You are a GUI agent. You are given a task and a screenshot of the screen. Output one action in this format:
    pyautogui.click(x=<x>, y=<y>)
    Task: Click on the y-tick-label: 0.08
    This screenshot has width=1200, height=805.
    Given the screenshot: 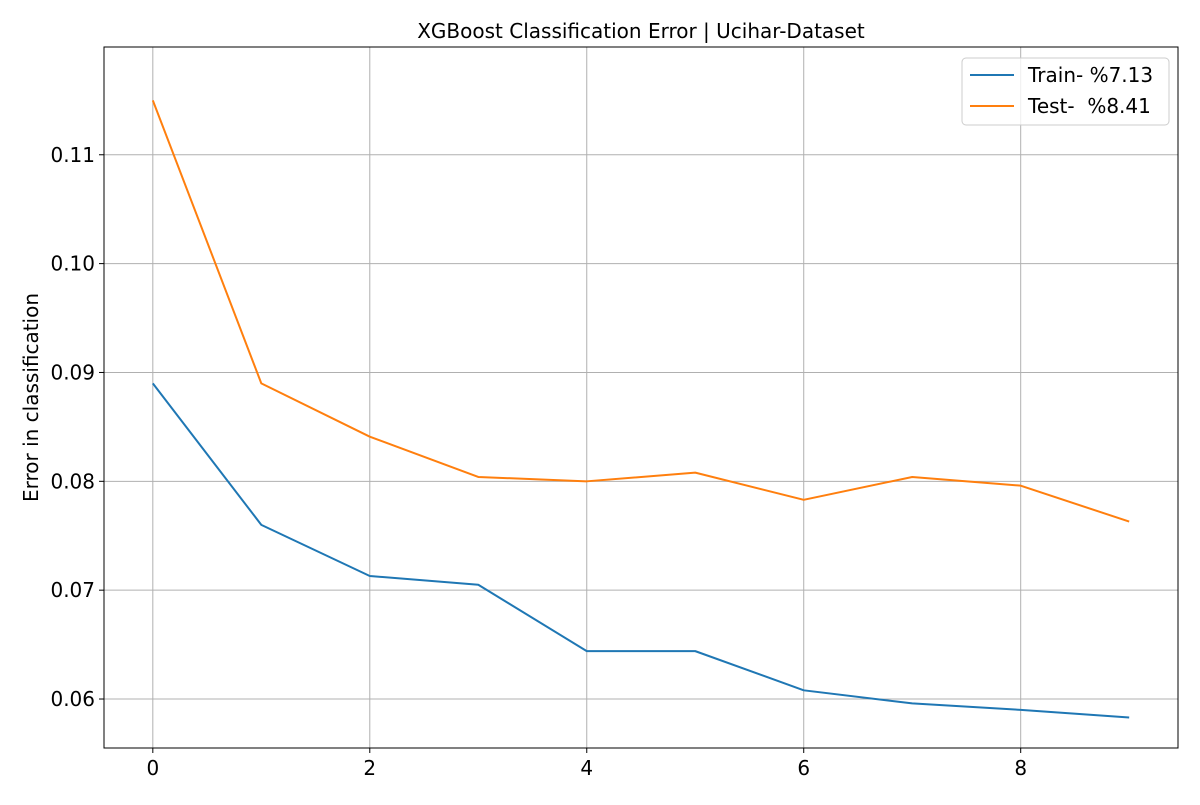 What is the action you would take?
    pyautogui.click(x=72, y=481)
    